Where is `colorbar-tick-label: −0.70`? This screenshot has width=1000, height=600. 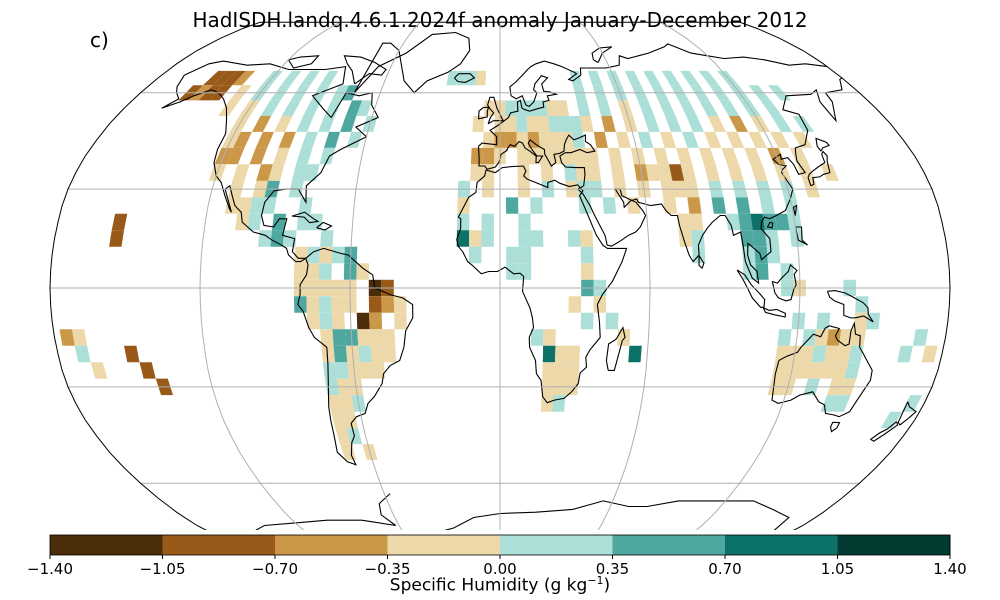
colorbar-tick-label: −0.70 is located at coordinates (275, 569).